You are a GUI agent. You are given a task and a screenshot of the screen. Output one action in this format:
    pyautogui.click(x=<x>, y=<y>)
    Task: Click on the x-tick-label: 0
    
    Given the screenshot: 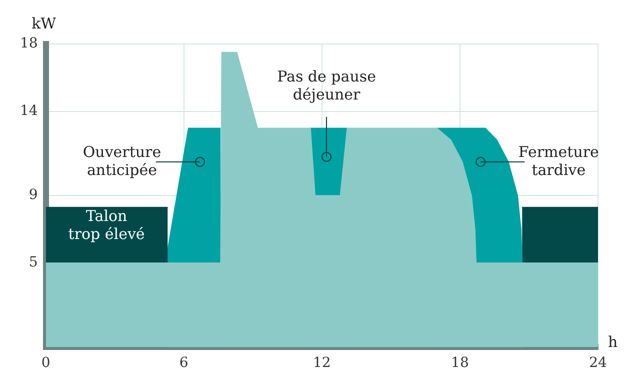 What is the action you would take?
    pyautogui.click(x=45, y=363)
    